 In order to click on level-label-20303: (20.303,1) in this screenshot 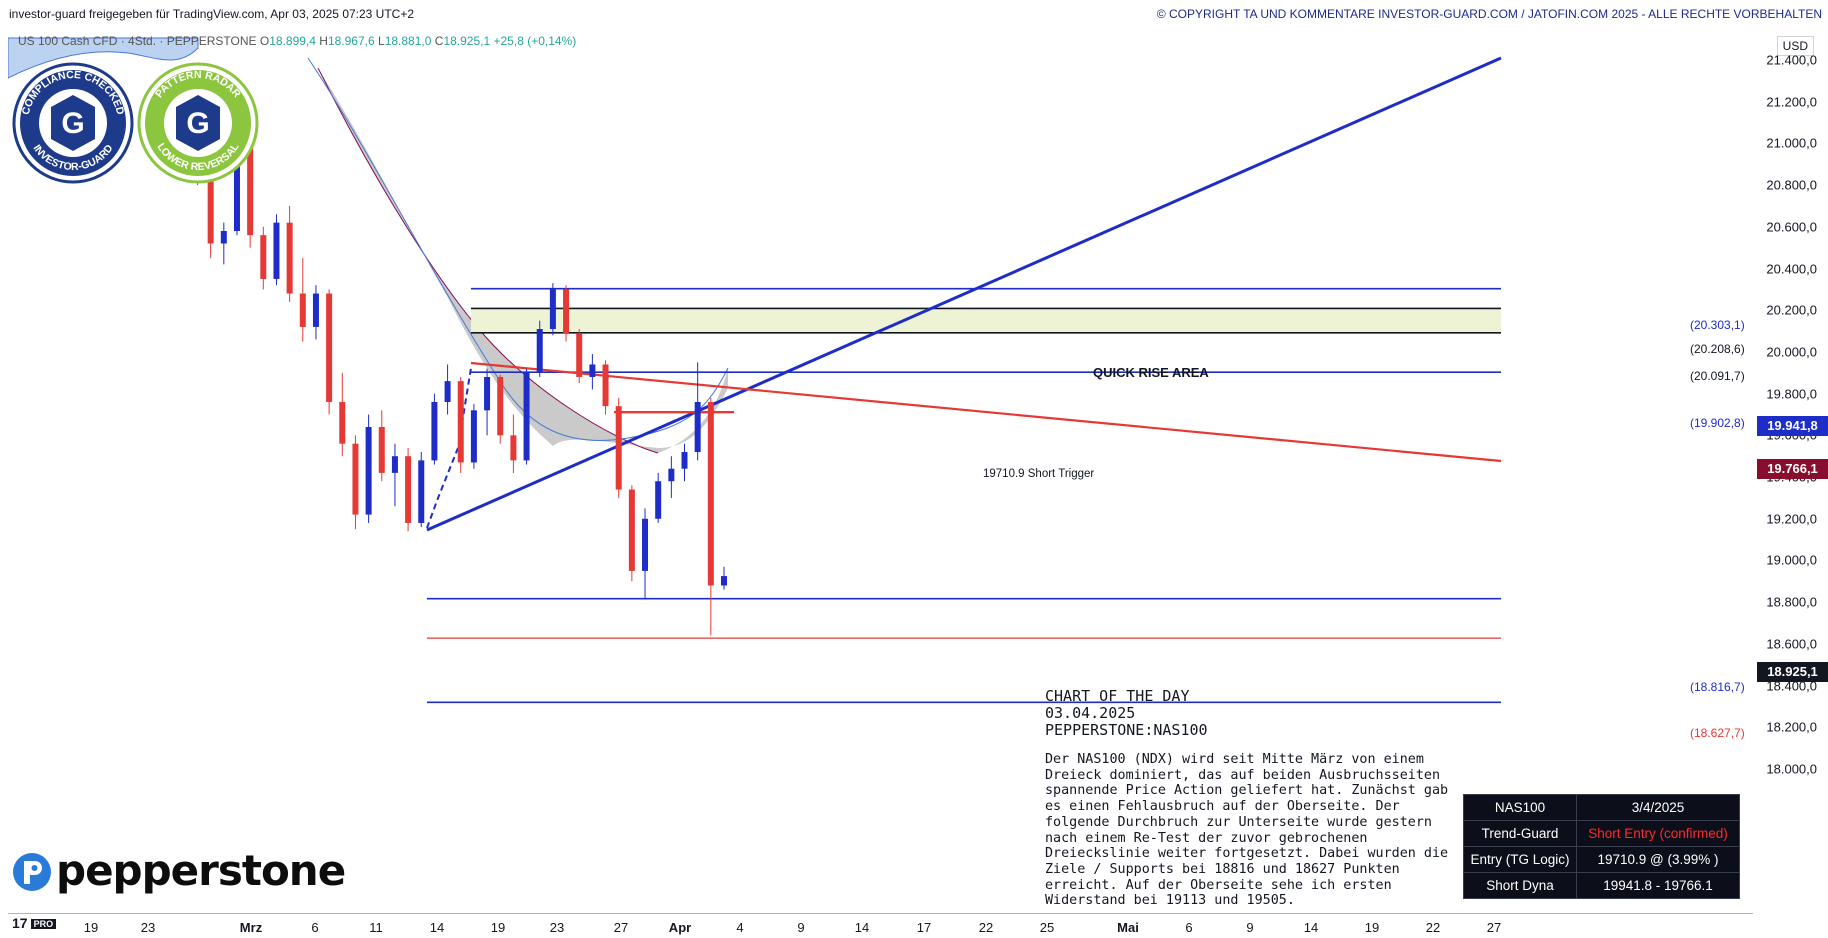, I will do `click(1717, 325)`.